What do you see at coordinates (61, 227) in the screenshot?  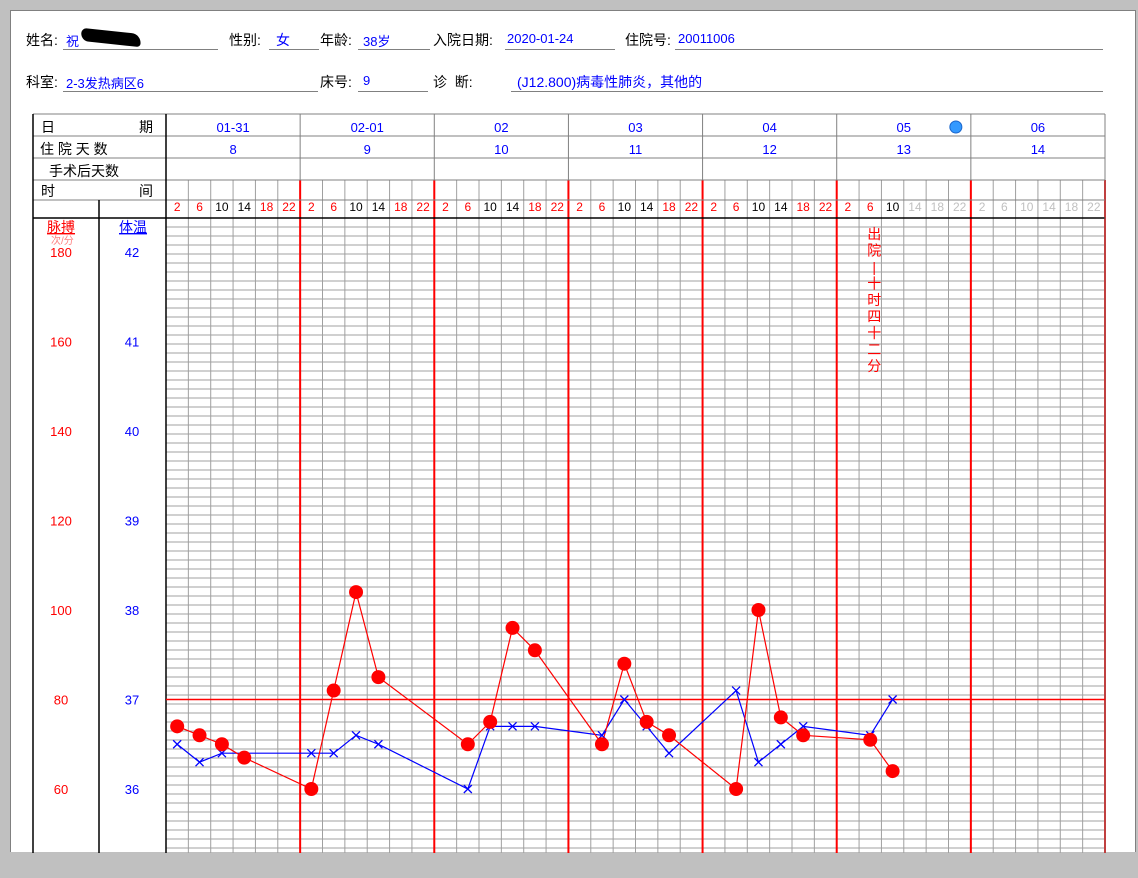 I see `pulse-axis-label: 脉搏` at bounding box center [61, 227].